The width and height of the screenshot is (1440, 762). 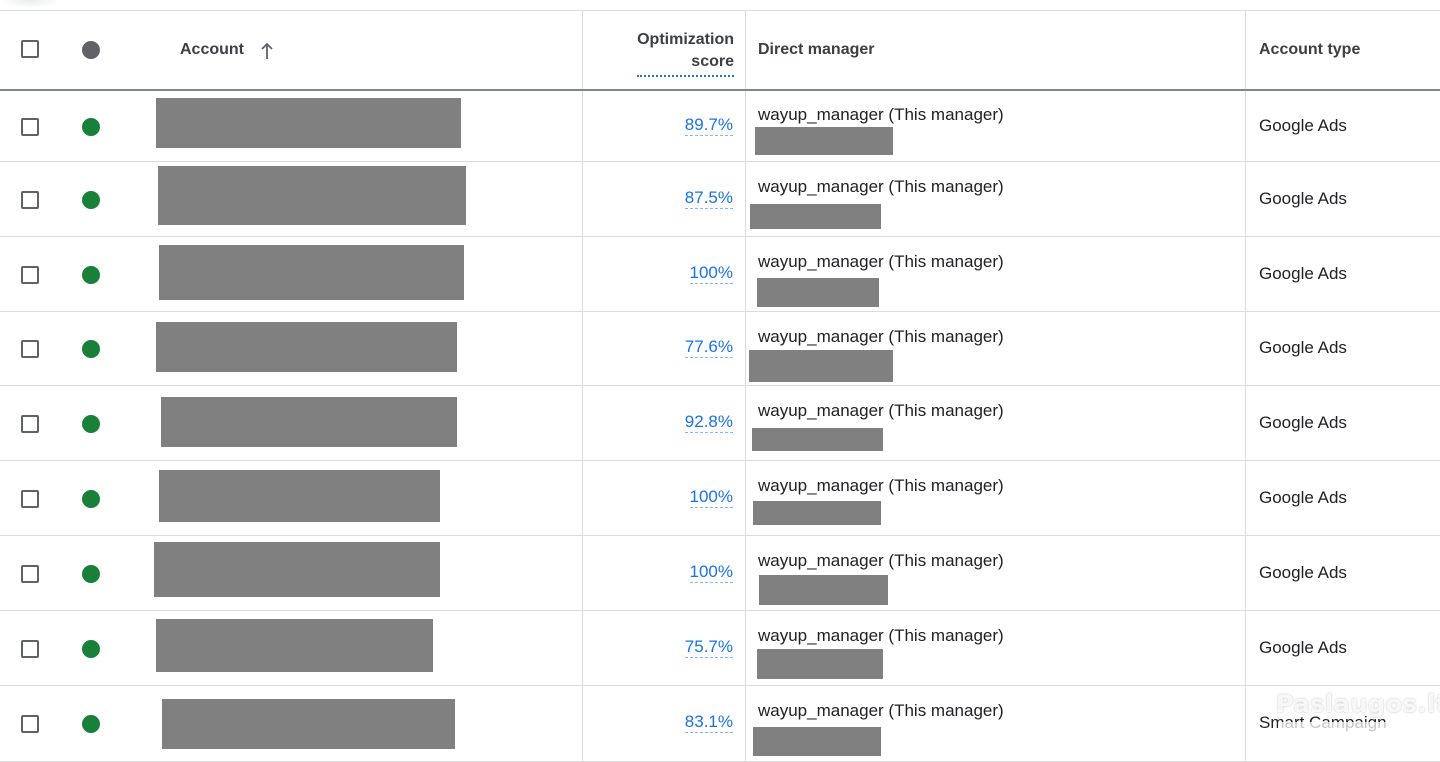 What do you see at coordinates (712, 61) in the screenshot?
I see `score-header-line2: score` at bounding box center [712, 61].